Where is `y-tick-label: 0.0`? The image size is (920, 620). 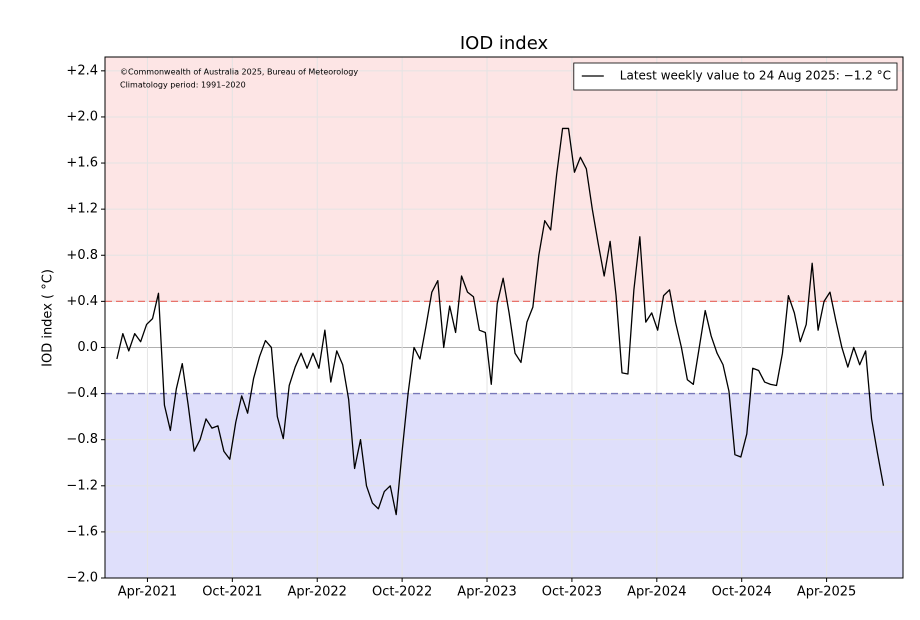
y-tick-label: 0.0 is located at coordinates (87, 347).